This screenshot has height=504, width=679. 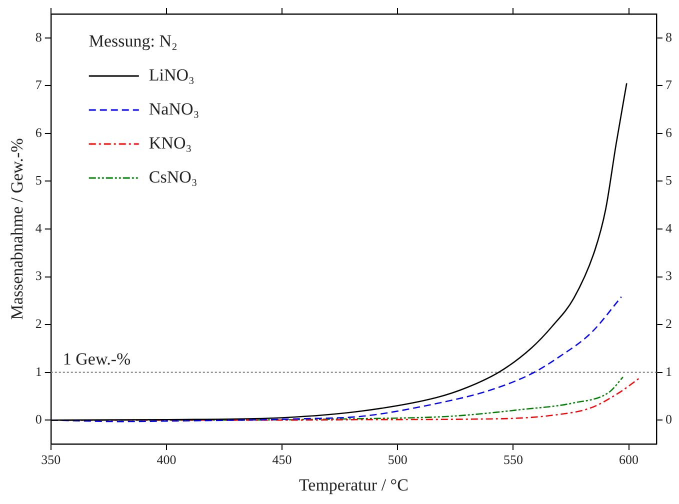 I want to click on y2-tick-label: 8, so click(x=669, y=36).